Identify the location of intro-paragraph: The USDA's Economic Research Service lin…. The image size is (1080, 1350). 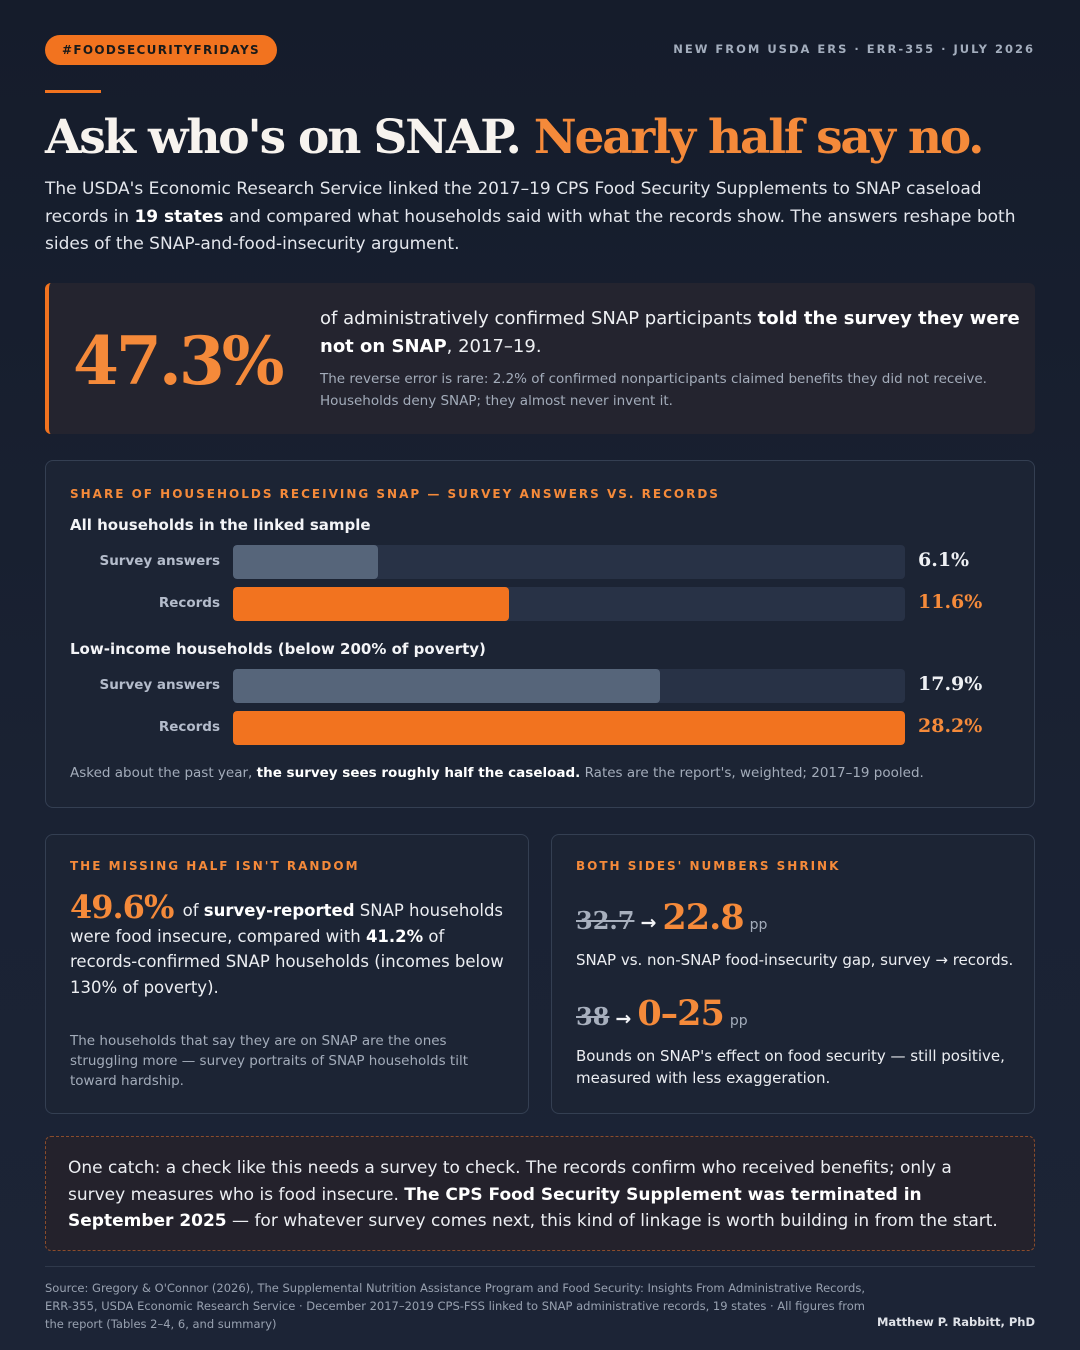
(540, 217).